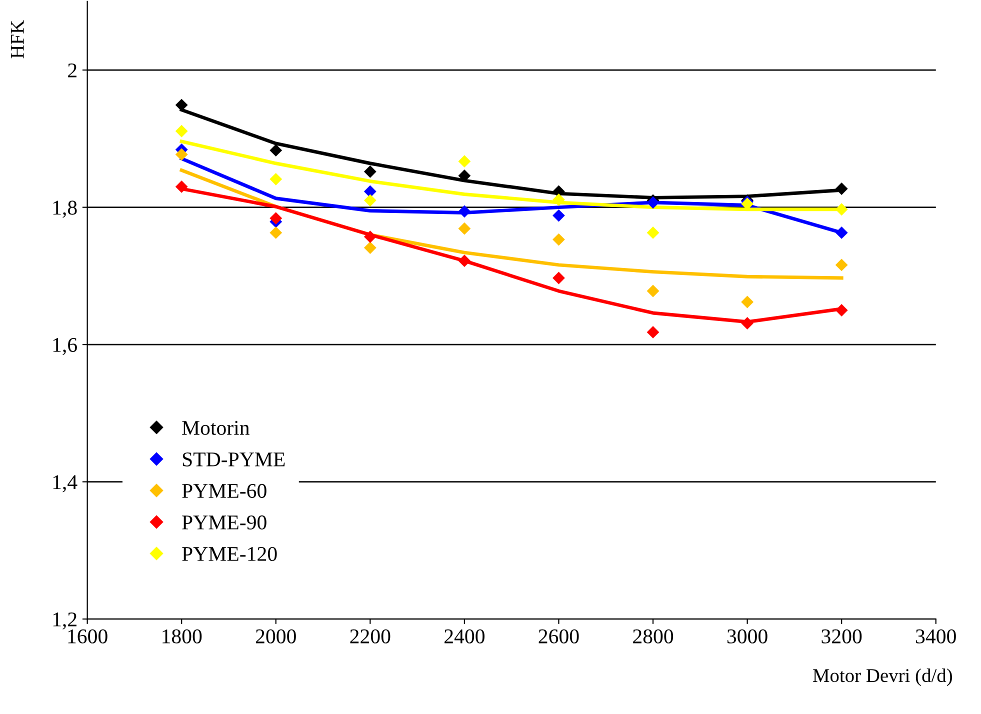  Describe the element at coordinates (88, 636) in the screenshot. I see `x-tick-label: 1600` at that location.